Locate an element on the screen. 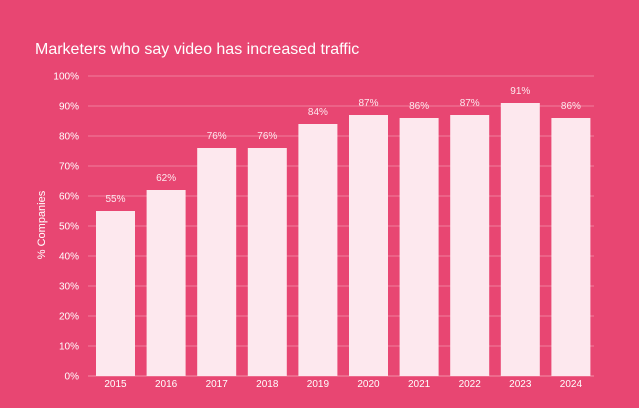 The width and height of the screenshot is (639, 408). x-tick-label: 2020 is located at coordinates (368, 384).